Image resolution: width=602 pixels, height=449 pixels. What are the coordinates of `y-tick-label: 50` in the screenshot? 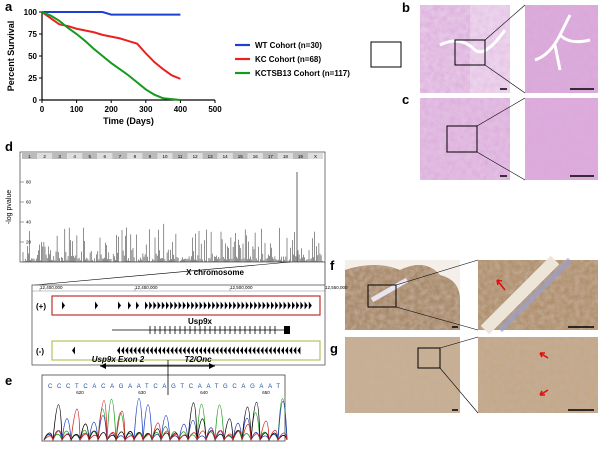 It's located at (32, 56).